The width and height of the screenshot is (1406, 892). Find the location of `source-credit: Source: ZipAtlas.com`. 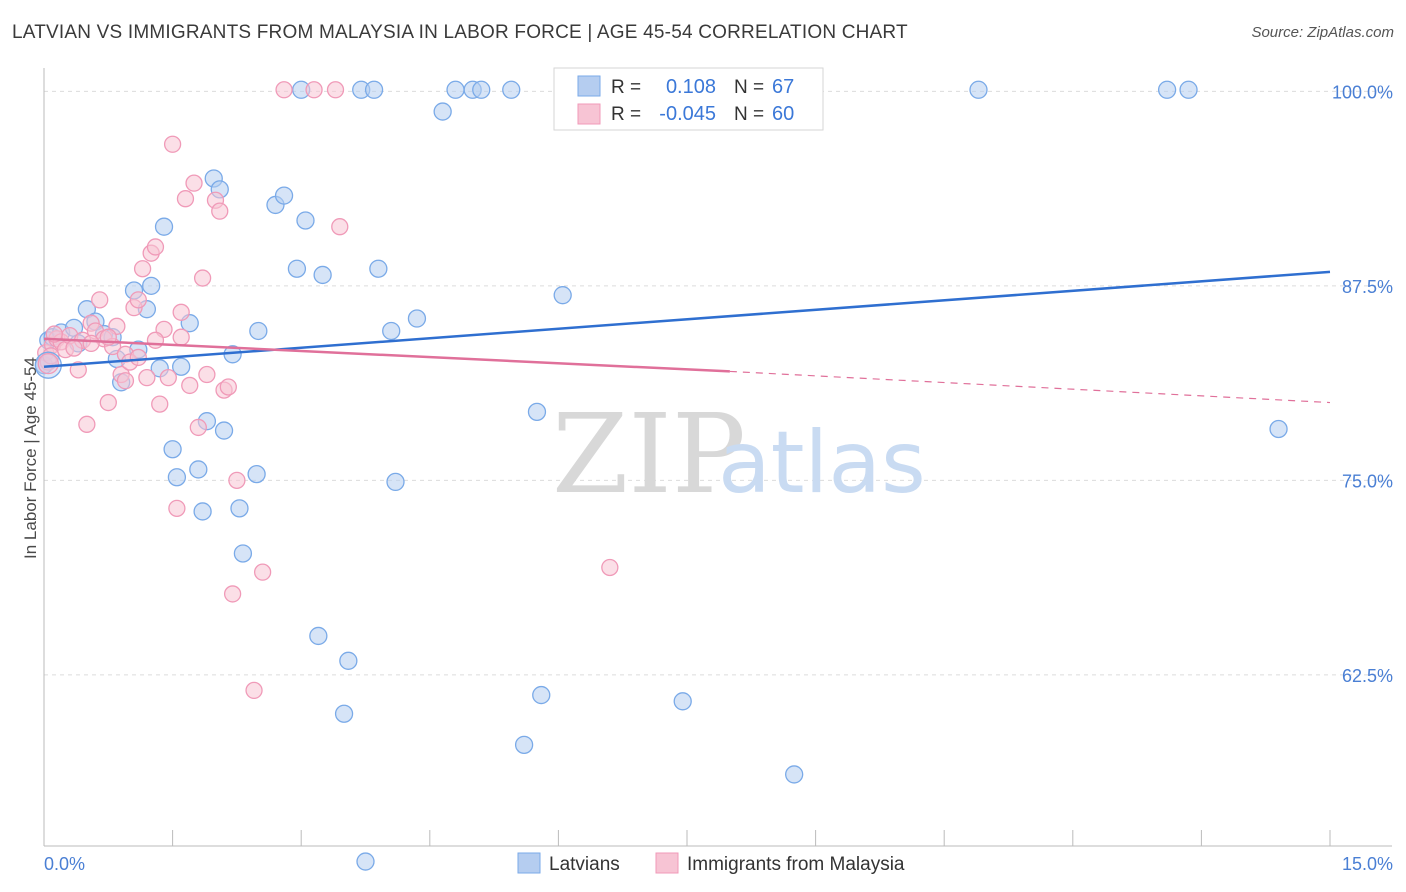

source-credit: Source: ZipAtlas.com is located at coordinates (1322, 32).